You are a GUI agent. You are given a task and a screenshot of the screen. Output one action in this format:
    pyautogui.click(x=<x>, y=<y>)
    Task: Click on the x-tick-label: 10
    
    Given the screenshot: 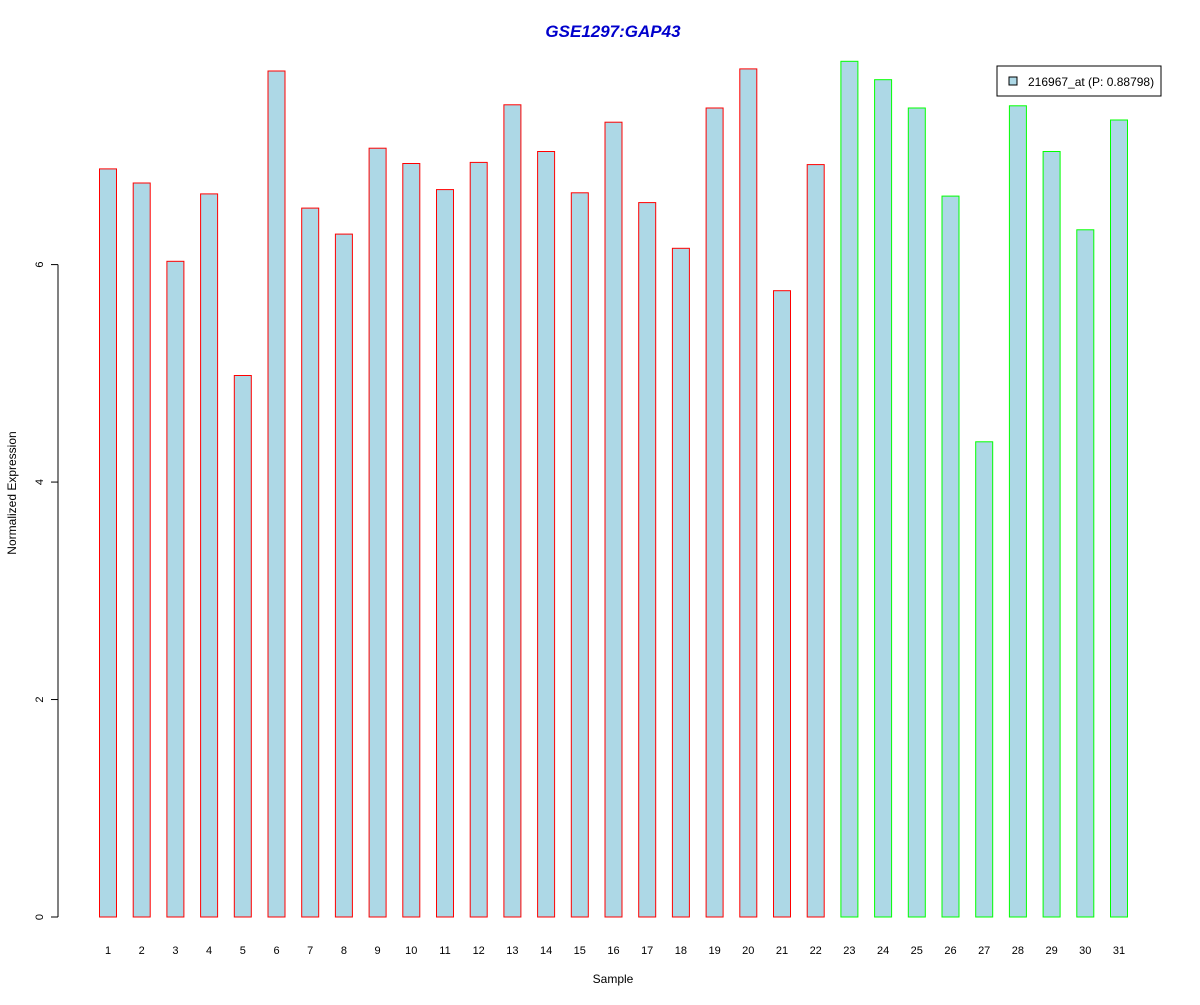 What is the action you would take?
    pyautogui.click(x=411, y=951)
    